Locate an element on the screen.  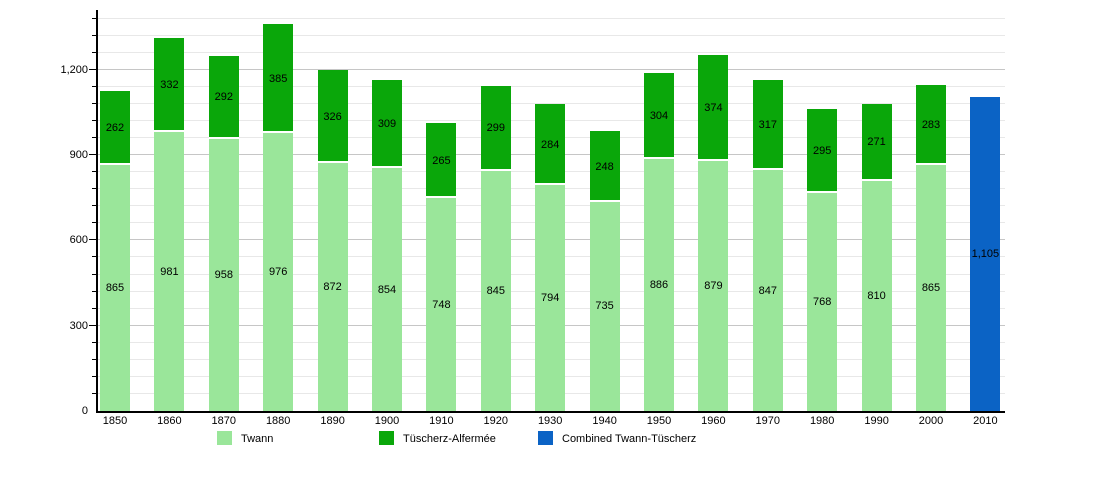
y-axis-label: 900 is located at coordinates (78, 155).